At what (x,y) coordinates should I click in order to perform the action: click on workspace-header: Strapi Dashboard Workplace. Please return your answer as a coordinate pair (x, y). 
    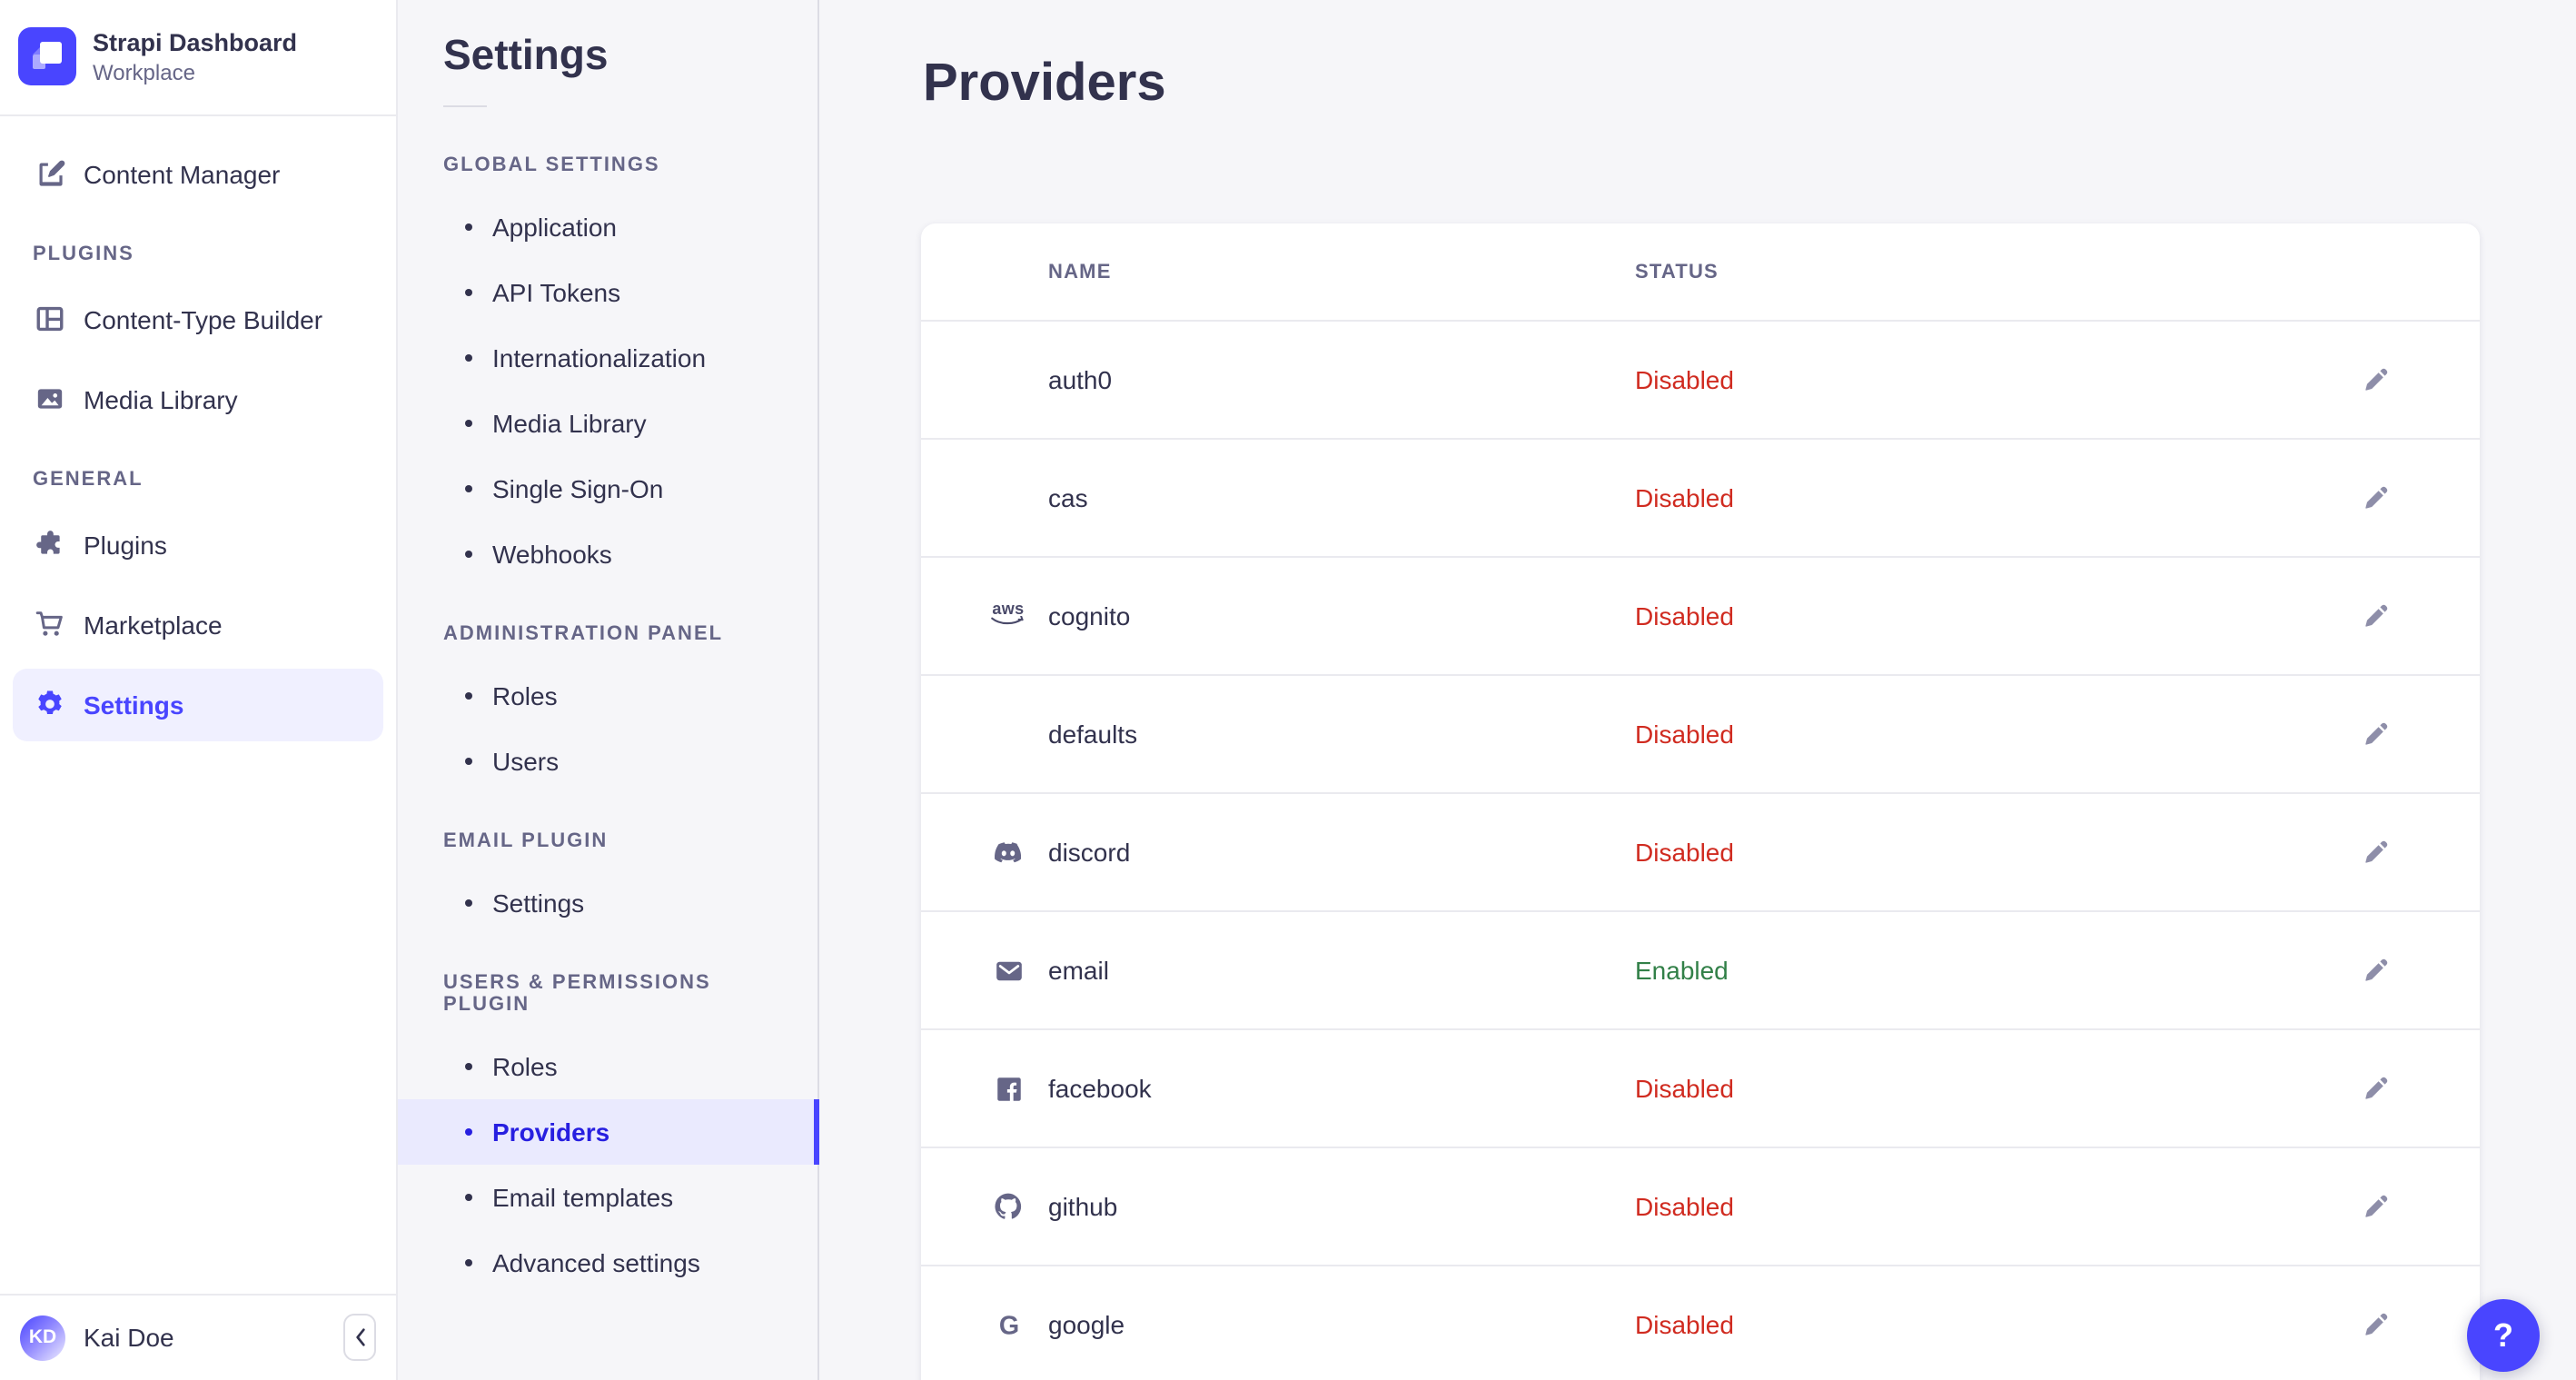
    Looking at the image, I should click on (198, 57).